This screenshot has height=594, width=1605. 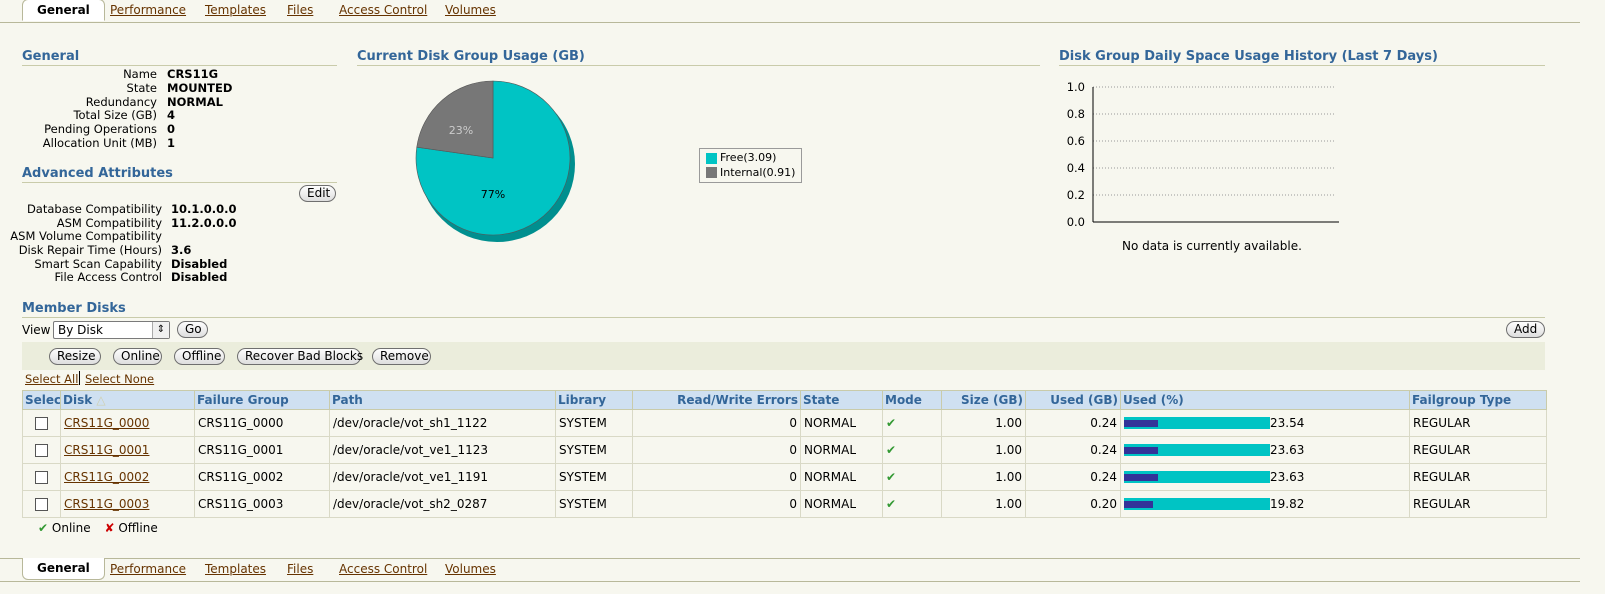 What do you see at coordinates (52, 379) in the screenshot?
I see `select-all-link: Select All` at bounding box center [52, 379].